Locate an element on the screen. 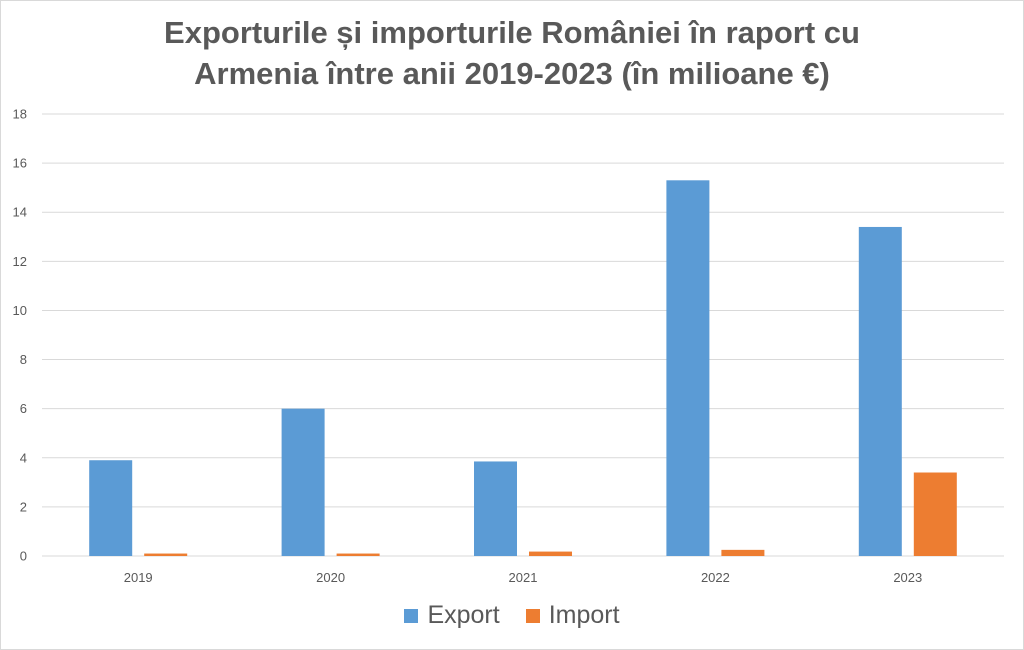  bar-export-2019 is located at coordinates (111, 508).